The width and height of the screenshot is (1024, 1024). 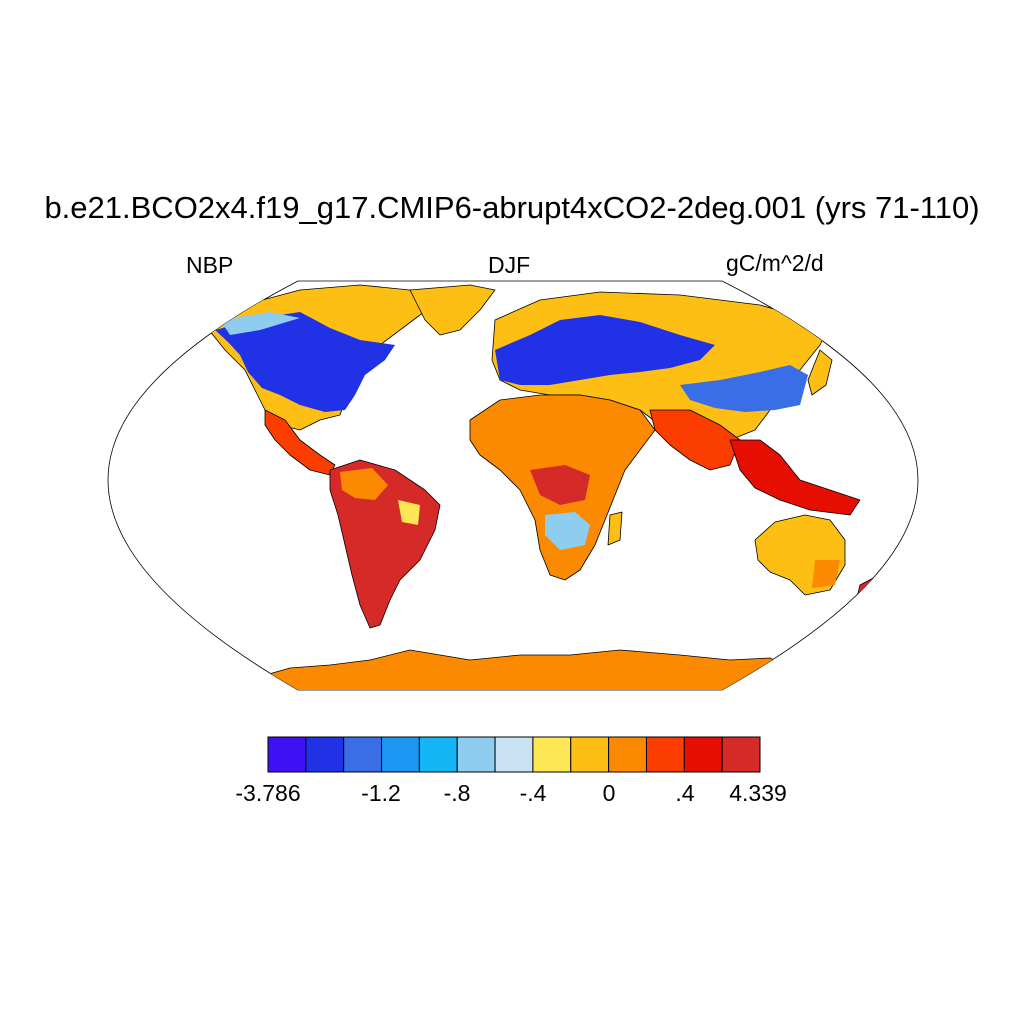 What do you see at coordinates (409, 512) in the screenshot?
I see `south-america-yellow-zone` at bounding box center [409, 512].